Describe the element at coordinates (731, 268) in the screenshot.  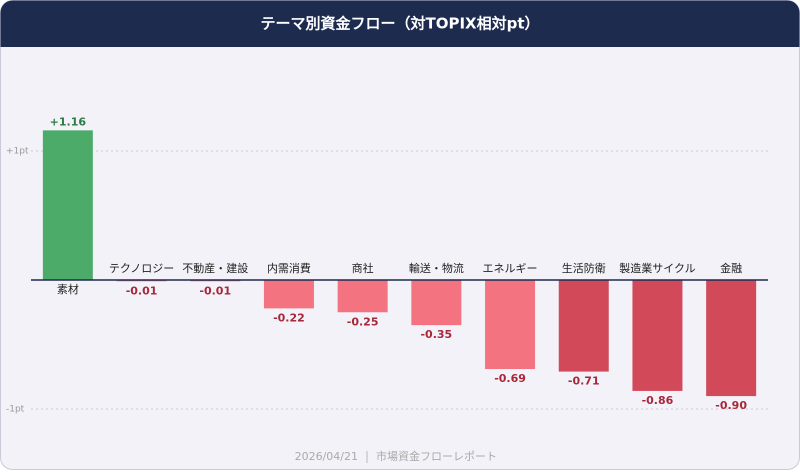
I see `x-tick-label: 金融` at that location.